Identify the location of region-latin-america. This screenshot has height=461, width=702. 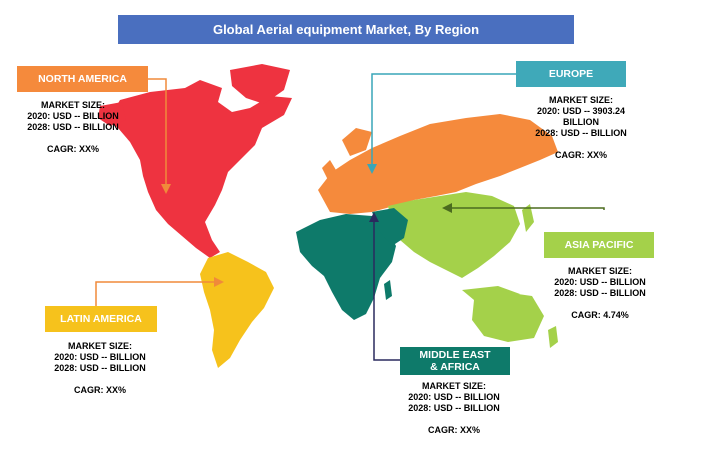
(237, 310).